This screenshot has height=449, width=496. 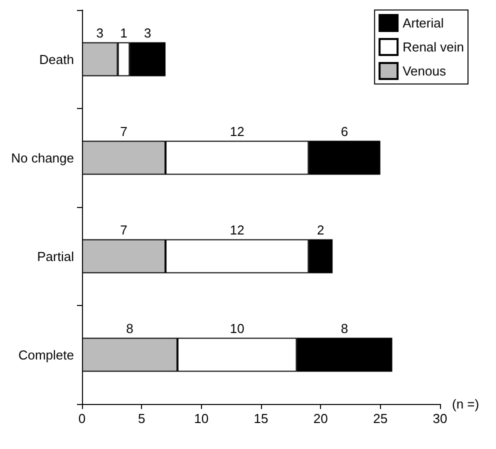 What do you see at coordinates (142, 418) in the screenshot?
I see `x-tick-label: 5` at bounding box center [142, 418].